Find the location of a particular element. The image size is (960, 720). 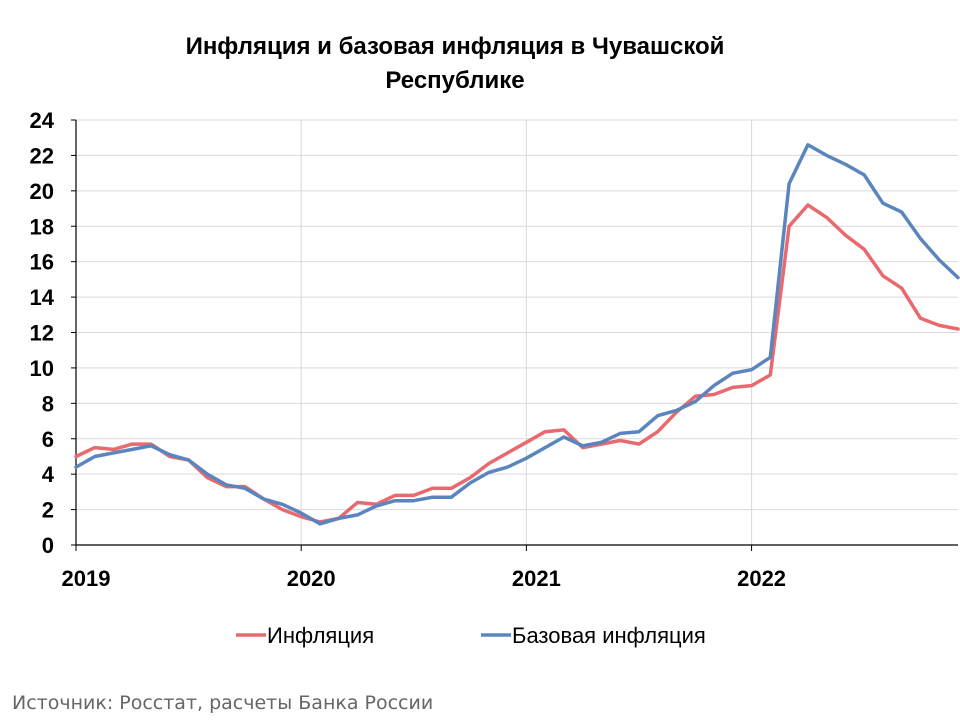

y-tick-label: 12 is located at coordinates (42, 333).